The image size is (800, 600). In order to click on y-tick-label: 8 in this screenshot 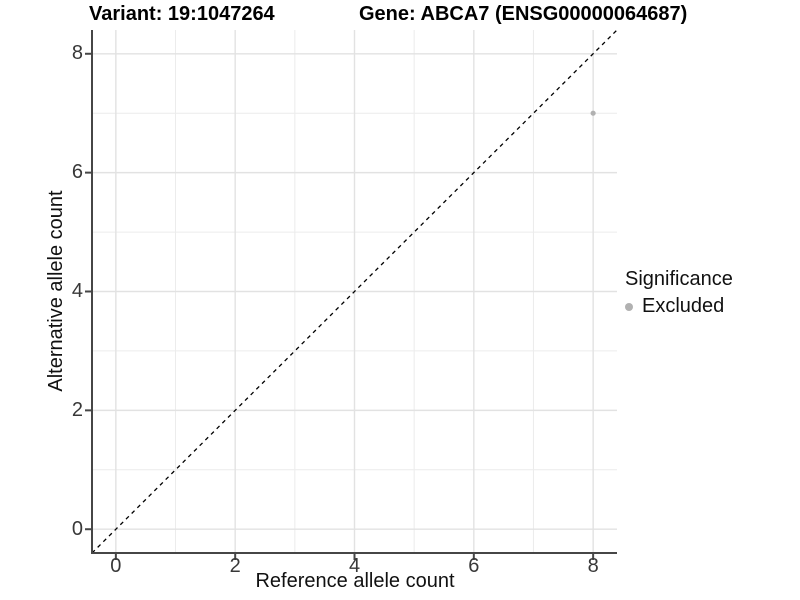, I will do `click(77, 53)`.